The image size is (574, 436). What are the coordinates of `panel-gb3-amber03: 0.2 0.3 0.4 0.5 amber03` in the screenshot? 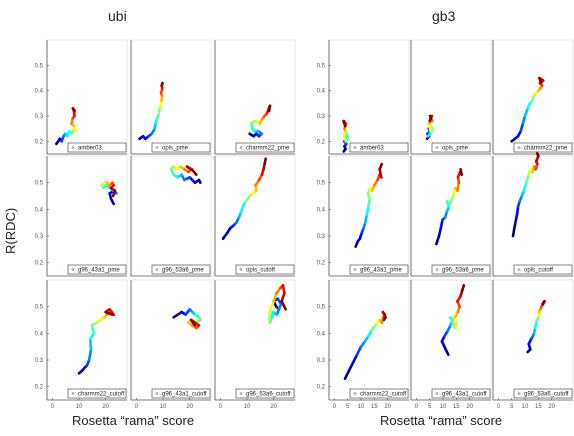 It's located at (363, 97).